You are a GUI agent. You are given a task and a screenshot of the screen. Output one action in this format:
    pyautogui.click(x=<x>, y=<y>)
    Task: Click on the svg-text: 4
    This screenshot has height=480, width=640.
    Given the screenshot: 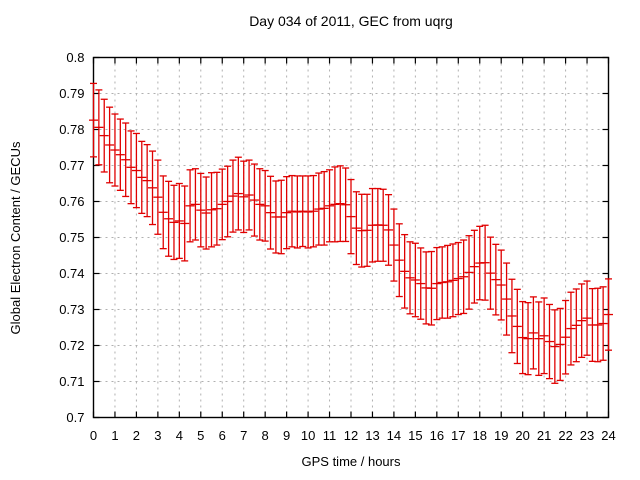 What is the action you would take?
    pyautogui.click(x=179, y=435)
    